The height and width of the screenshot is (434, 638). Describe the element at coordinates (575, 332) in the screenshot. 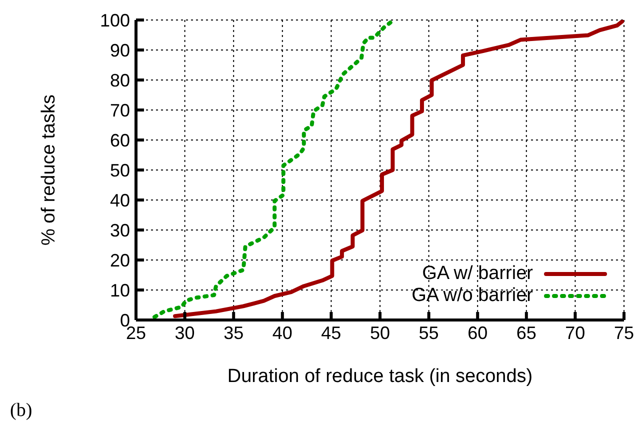

I see `x-tick-label: 70` at that location.